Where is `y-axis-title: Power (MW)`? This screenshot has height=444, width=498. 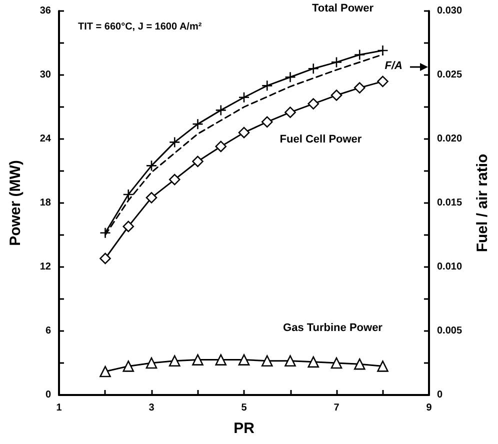 y-axis-title: Power (MW) is located at coordinates (15, 203).